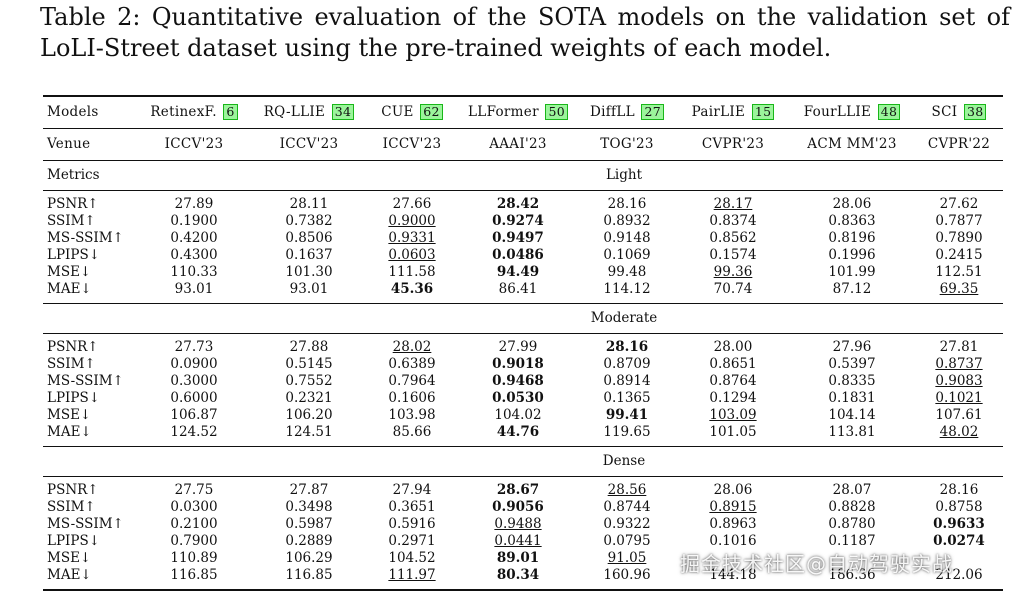 This screenshot has width=1034, height=596. What do you see at coordinates (852, 201) in the screenshot?
I see `value-cell: 28.06` at bounding box center [852, 201].